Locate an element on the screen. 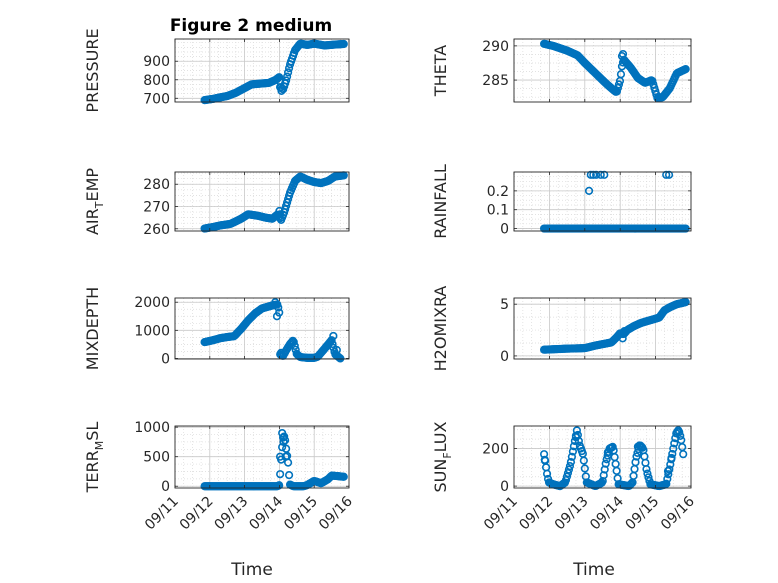  y-axis-label: TERRMSL is located at coordinates (94, 458).